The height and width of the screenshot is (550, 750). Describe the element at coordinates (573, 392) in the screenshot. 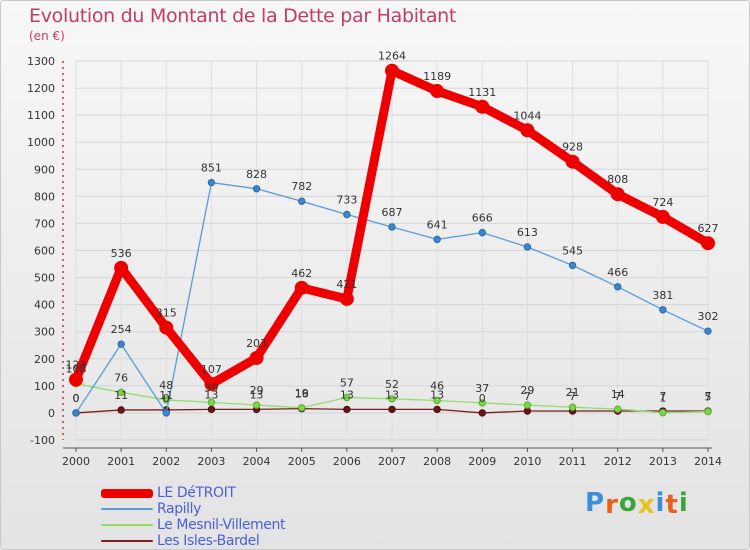

I see `data-label-2: 21` at that location.